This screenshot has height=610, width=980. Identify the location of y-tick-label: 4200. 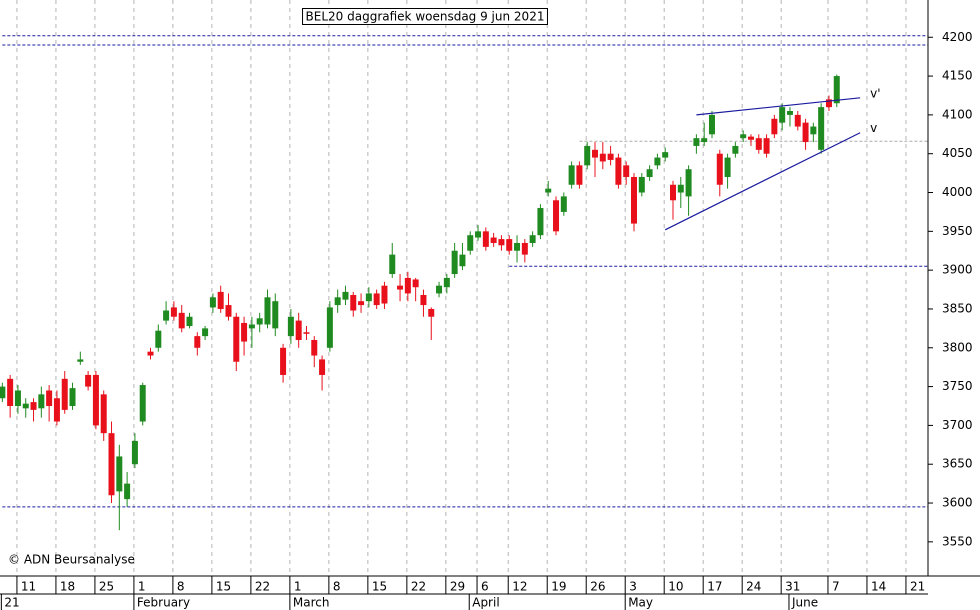
(957, 37).